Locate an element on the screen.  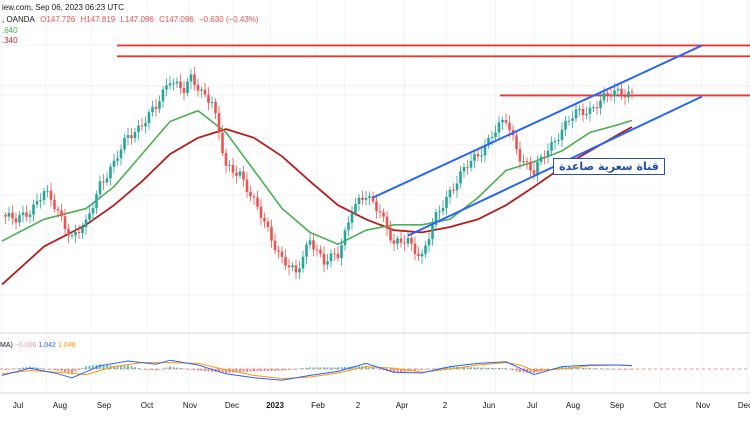
macd-value: 1.042 is located at coordinates (47, 345).